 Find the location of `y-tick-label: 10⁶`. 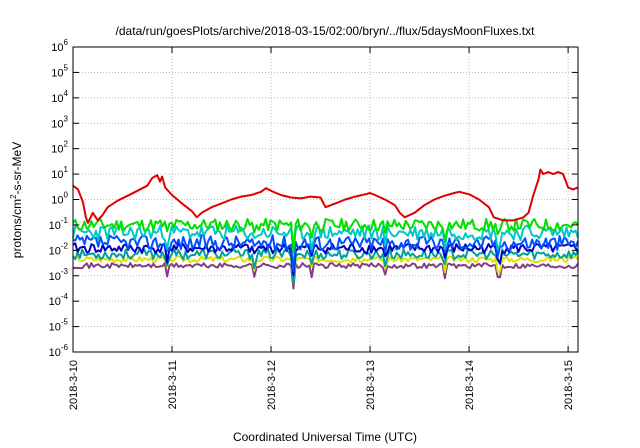

y-tick-label: 10⁶ is located at coordinates (59, 46).